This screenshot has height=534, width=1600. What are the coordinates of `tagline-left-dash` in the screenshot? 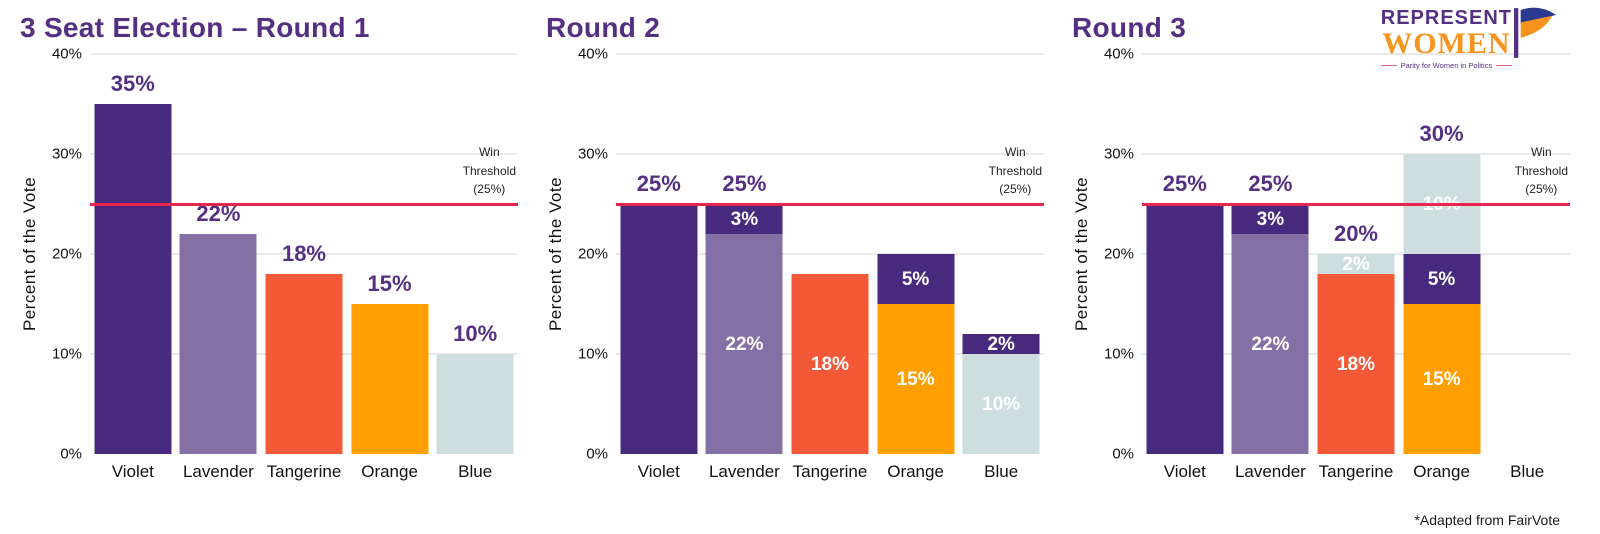 It's located at (1388, 65).